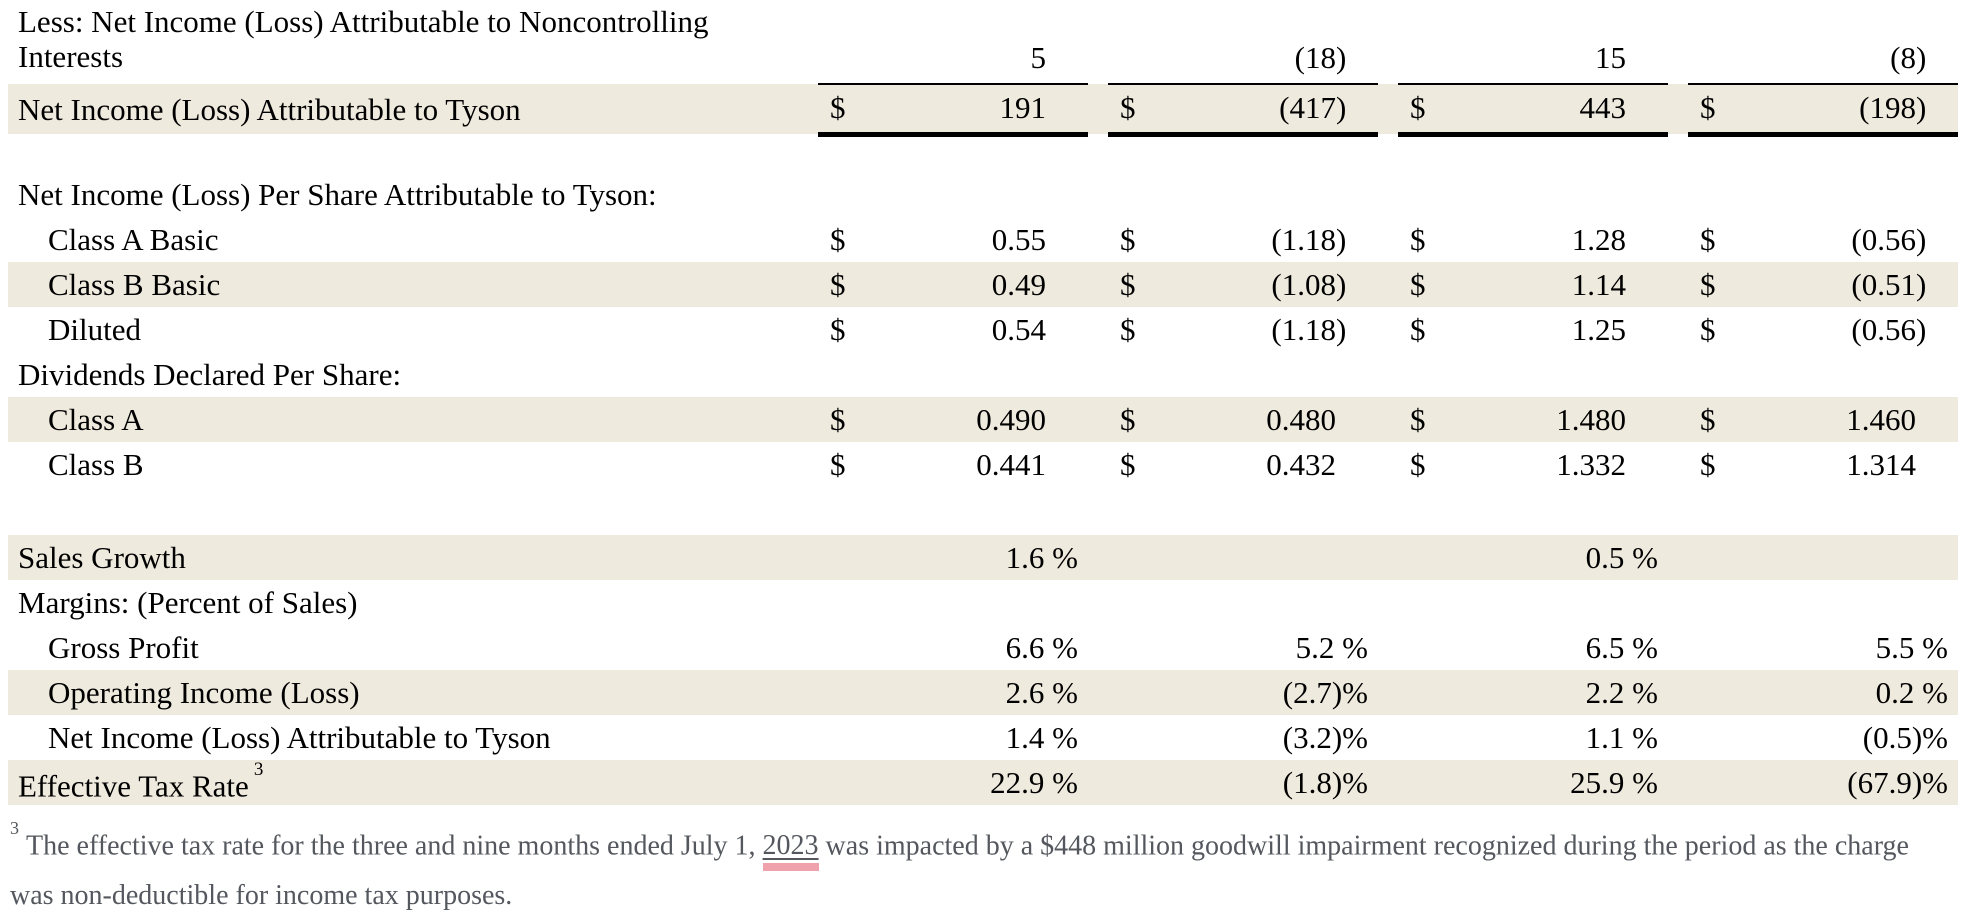  I want to click on table-row: Diluted $0.54 $ (1.18) $1.25 $ (0.56), so click(983, 329).